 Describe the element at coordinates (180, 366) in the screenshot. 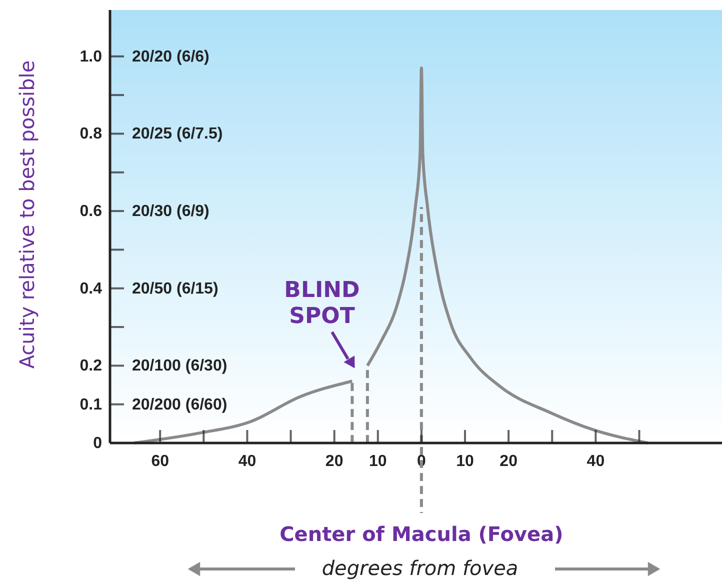

I see `annotation: 20/100 (6/30)` at that location.